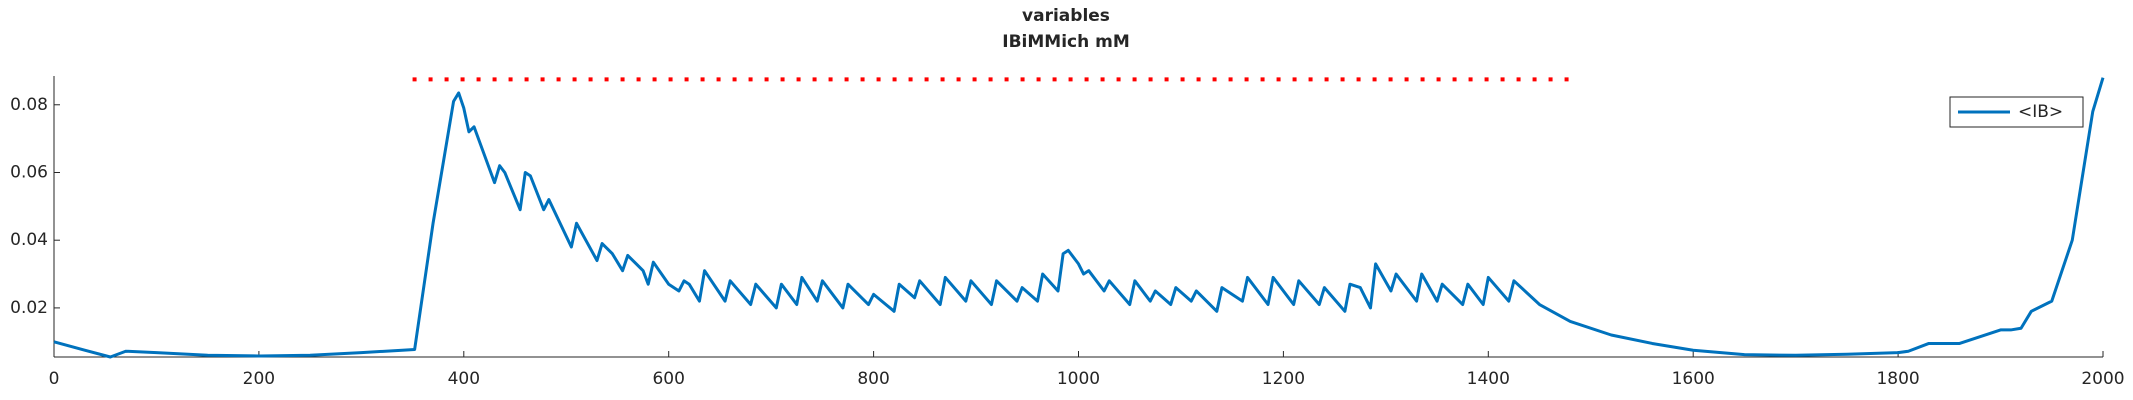 This screenshot has width=2133, height=400. I want to click on x-tick-label: 1800, so click(1897, 379).